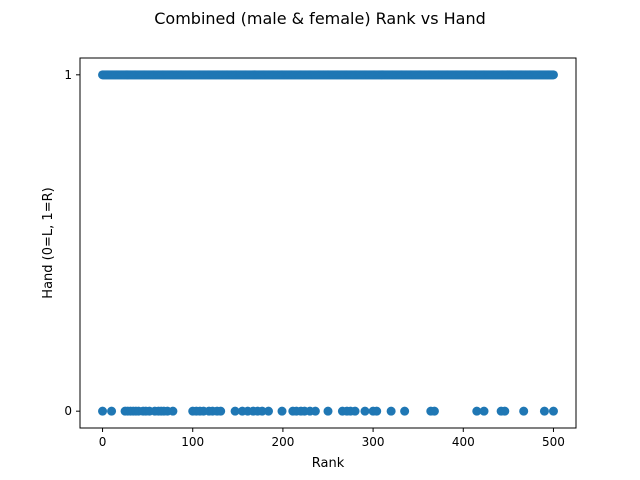 This screenshot has height=480, width=640. Describe the element at coordinates (320, 18) in the screenshot. I see `chart-title: Combined (male & female) Rank vs Hand` at that location.